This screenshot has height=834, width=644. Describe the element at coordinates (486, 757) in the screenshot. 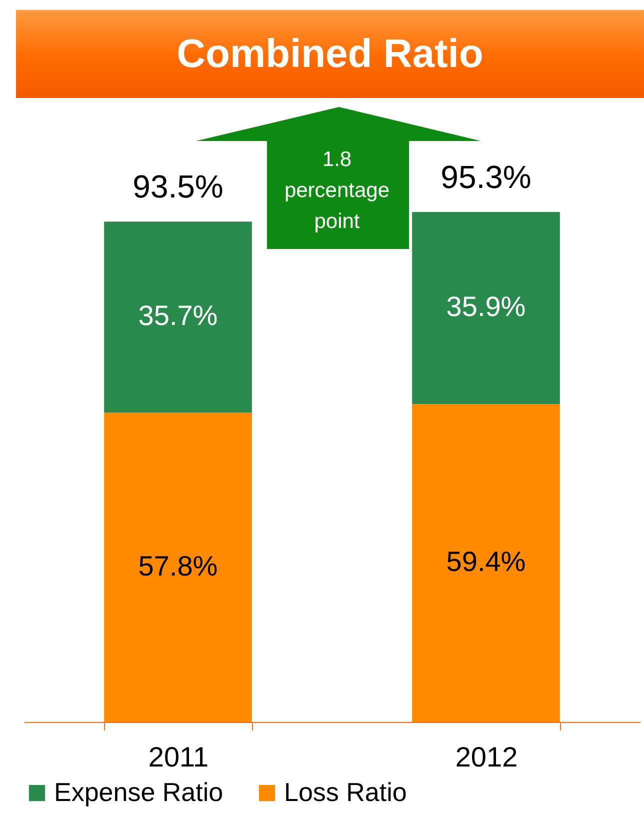

I see `x-tick-label: 2012` at that location.